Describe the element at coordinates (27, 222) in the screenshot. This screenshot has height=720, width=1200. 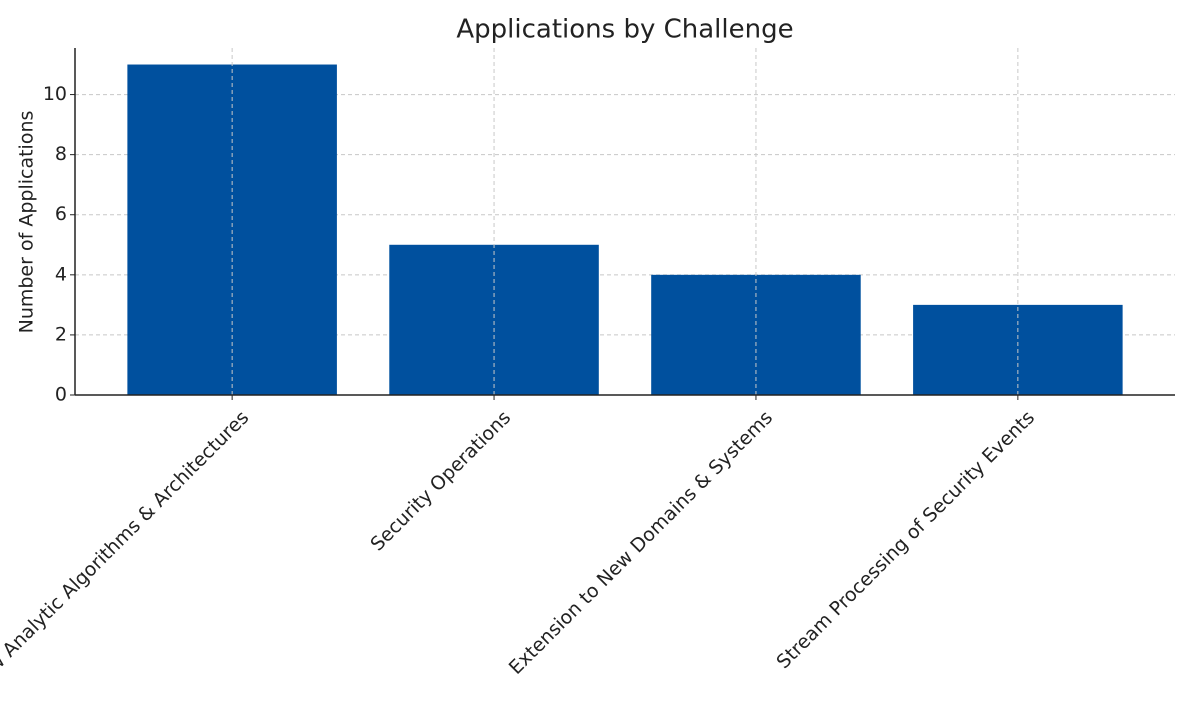
I see `y-axis-label: Number of Applications` at that location.